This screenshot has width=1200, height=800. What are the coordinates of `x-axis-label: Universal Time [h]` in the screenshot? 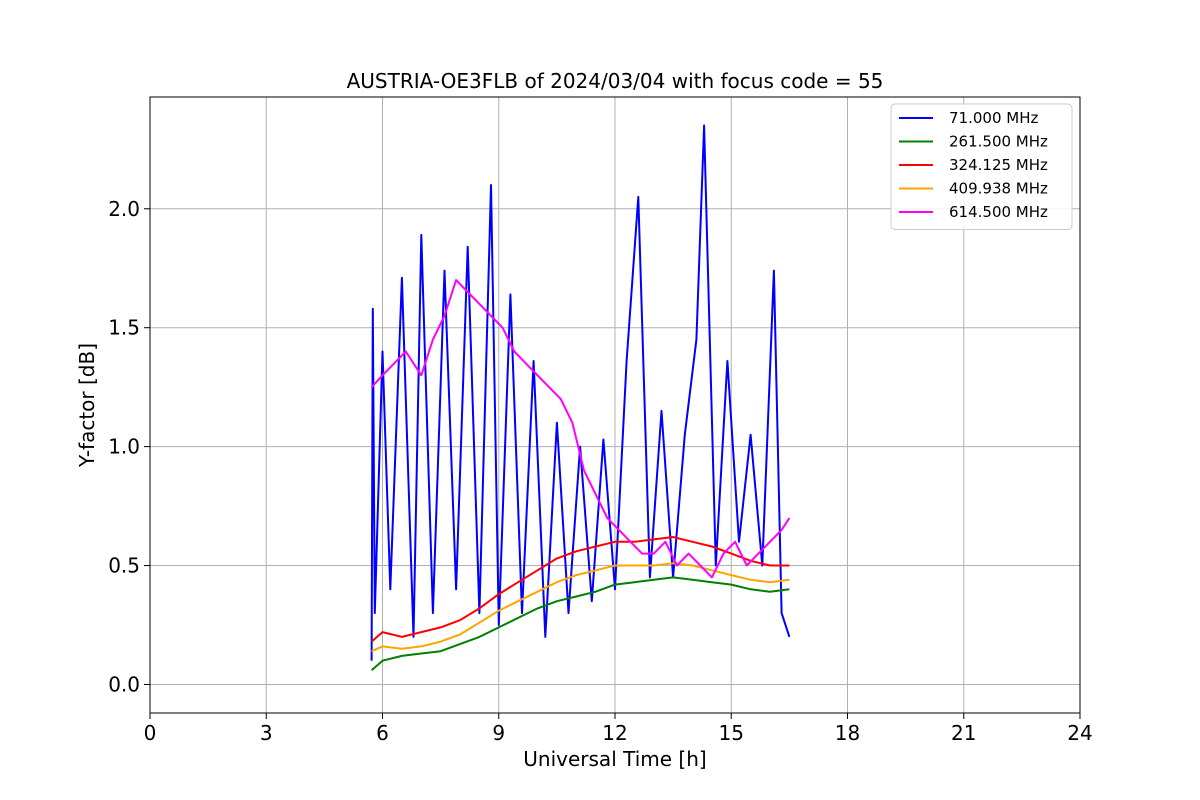 It's located at (614, 759).